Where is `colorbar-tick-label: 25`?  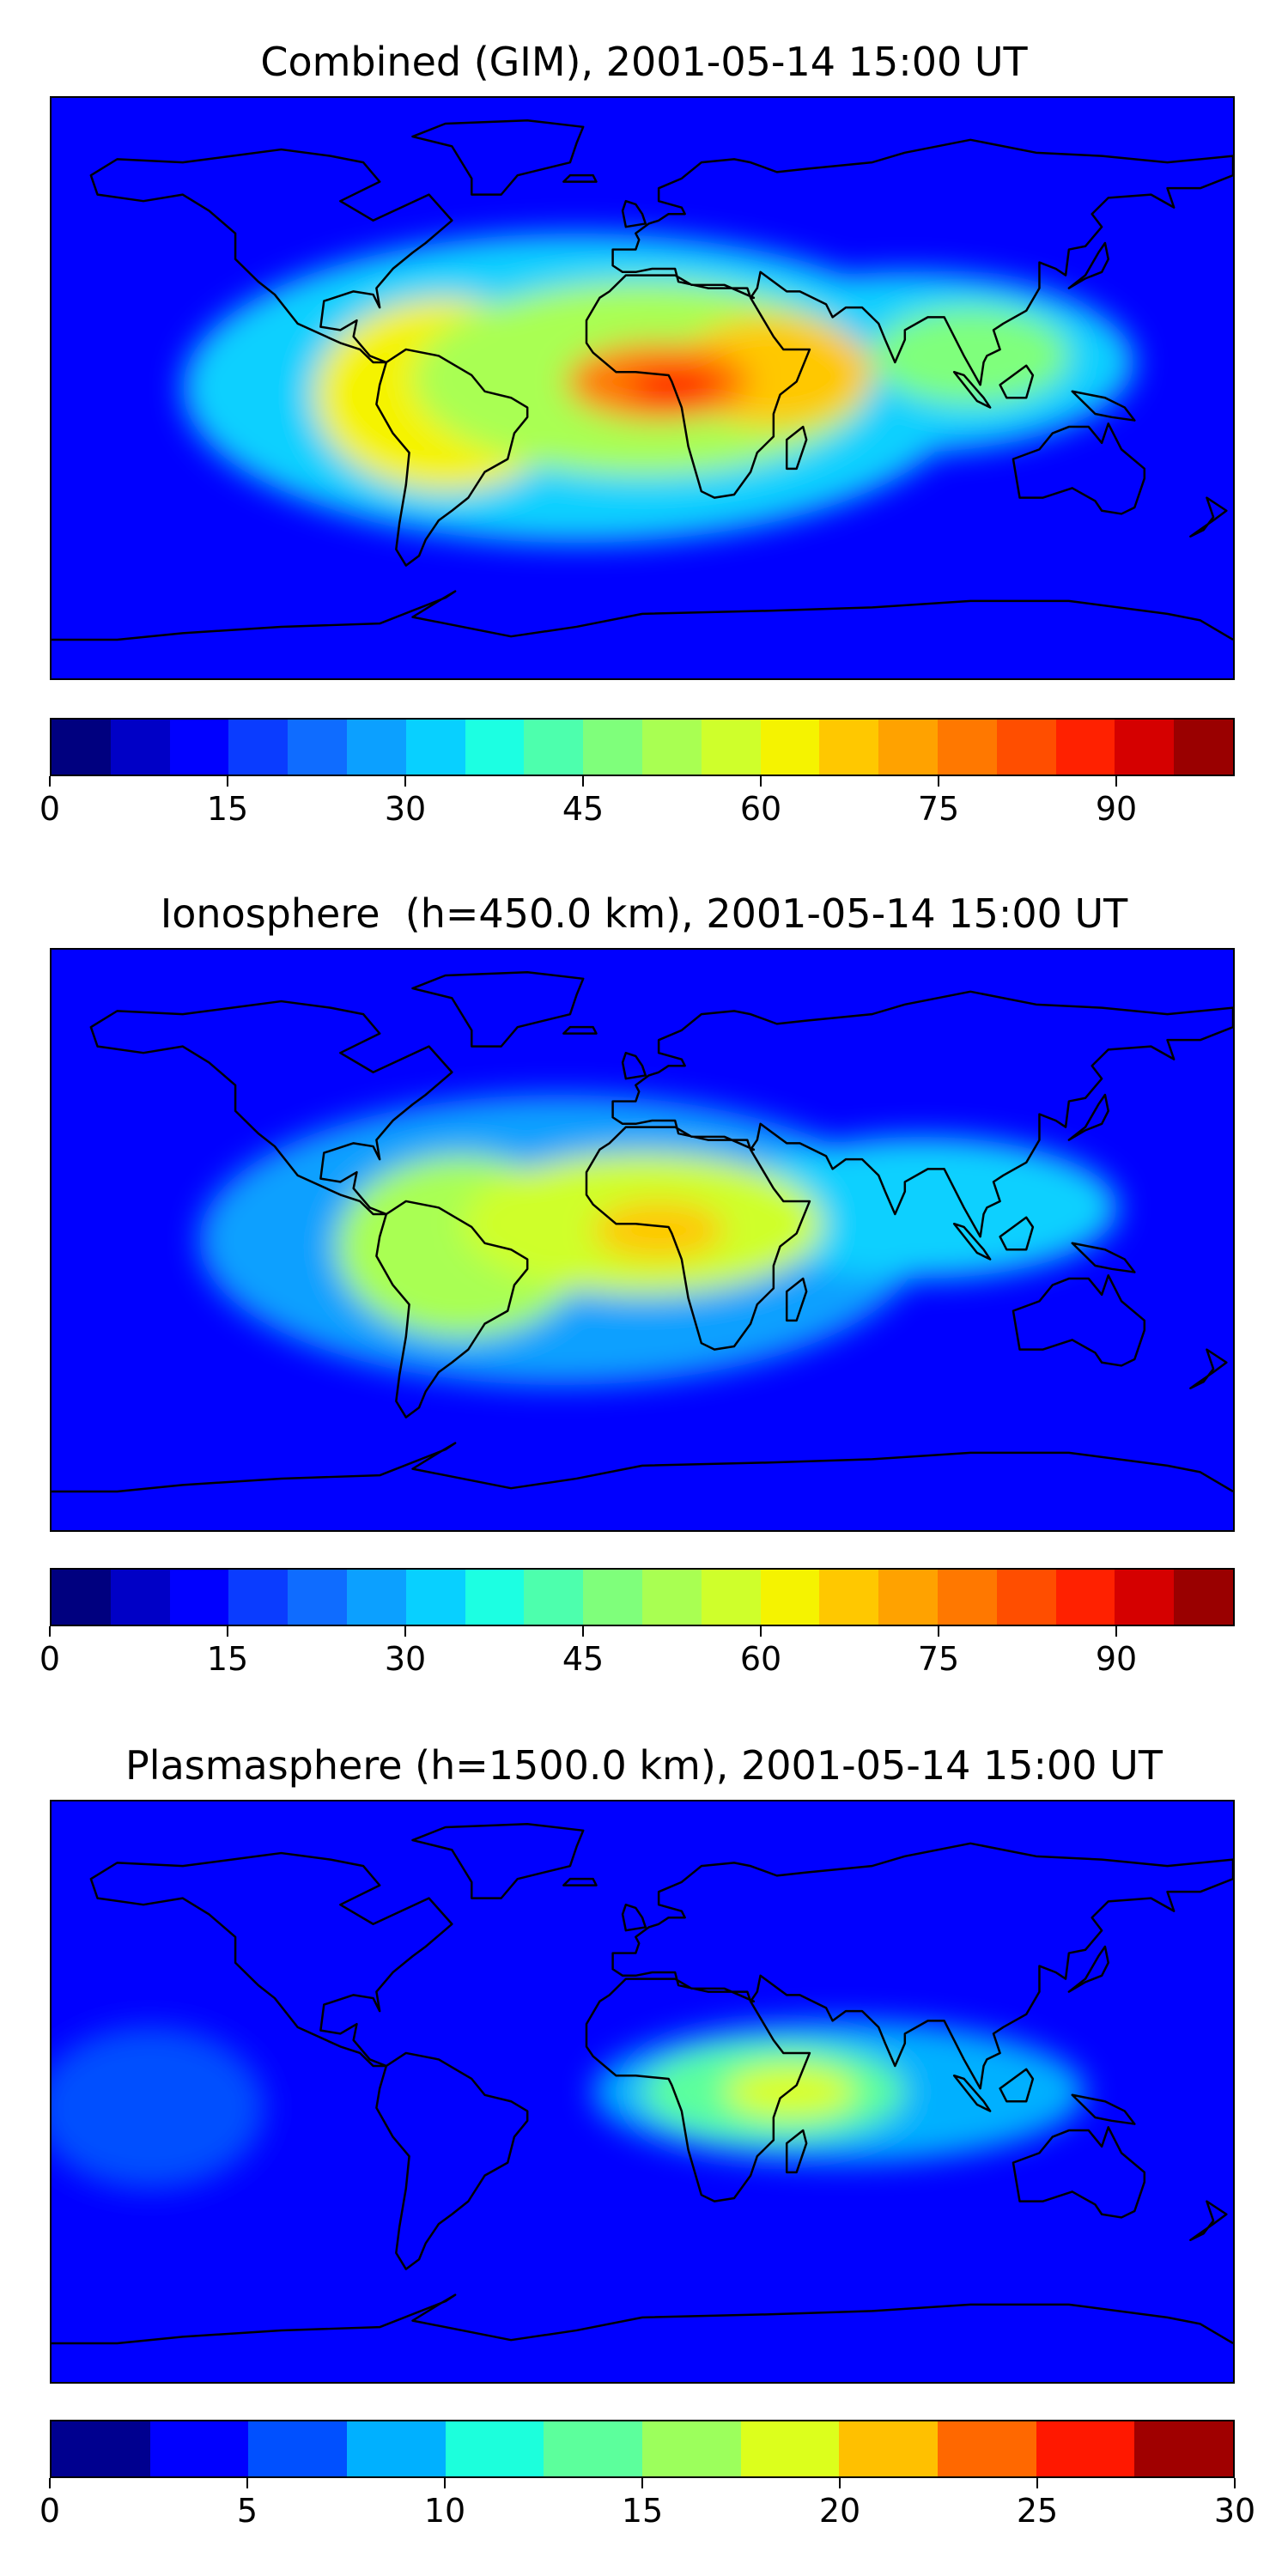 colorbar-tick-label: 25 is located at coordinates (1038, 2511).